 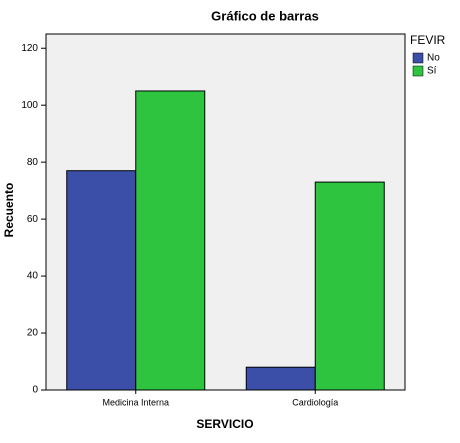 What do you see at coordinates (29, 48) in the screenshot?
I see `y-tick-label: 120` at bounding box center [29, 48].